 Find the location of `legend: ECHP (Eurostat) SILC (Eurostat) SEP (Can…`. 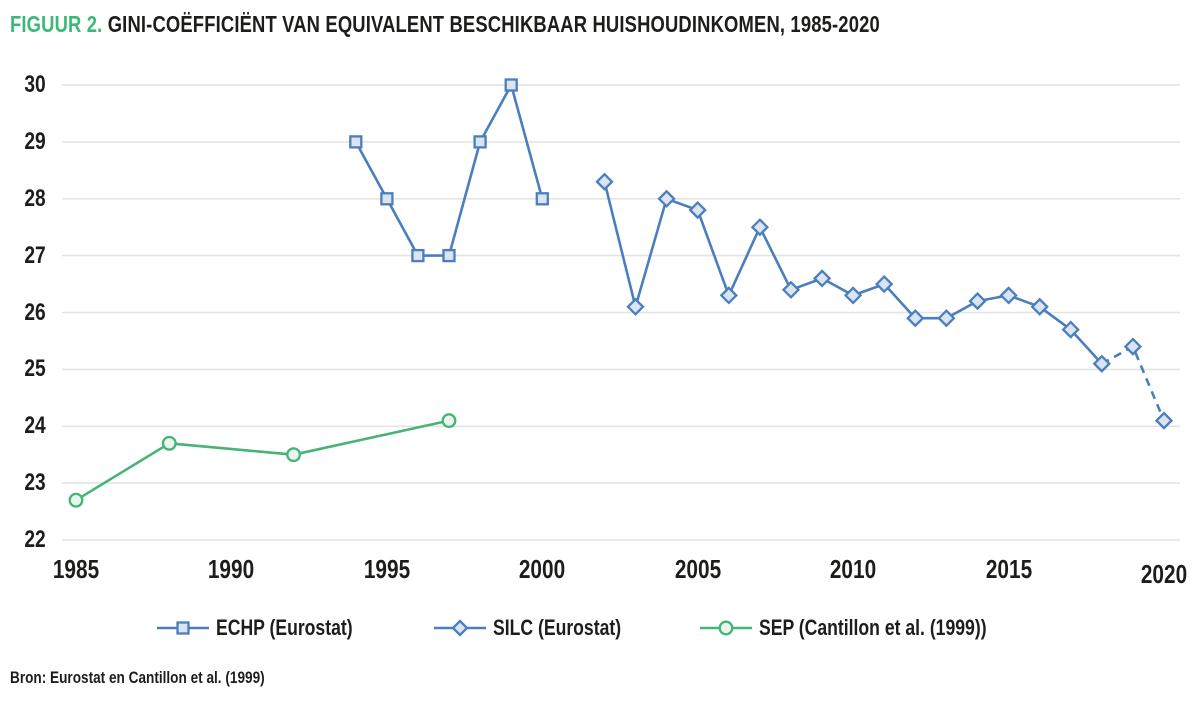

legend: ECHP (Eurostat) SILC (Eurostat) SEP (Can… is located at coordinates (600, 628).